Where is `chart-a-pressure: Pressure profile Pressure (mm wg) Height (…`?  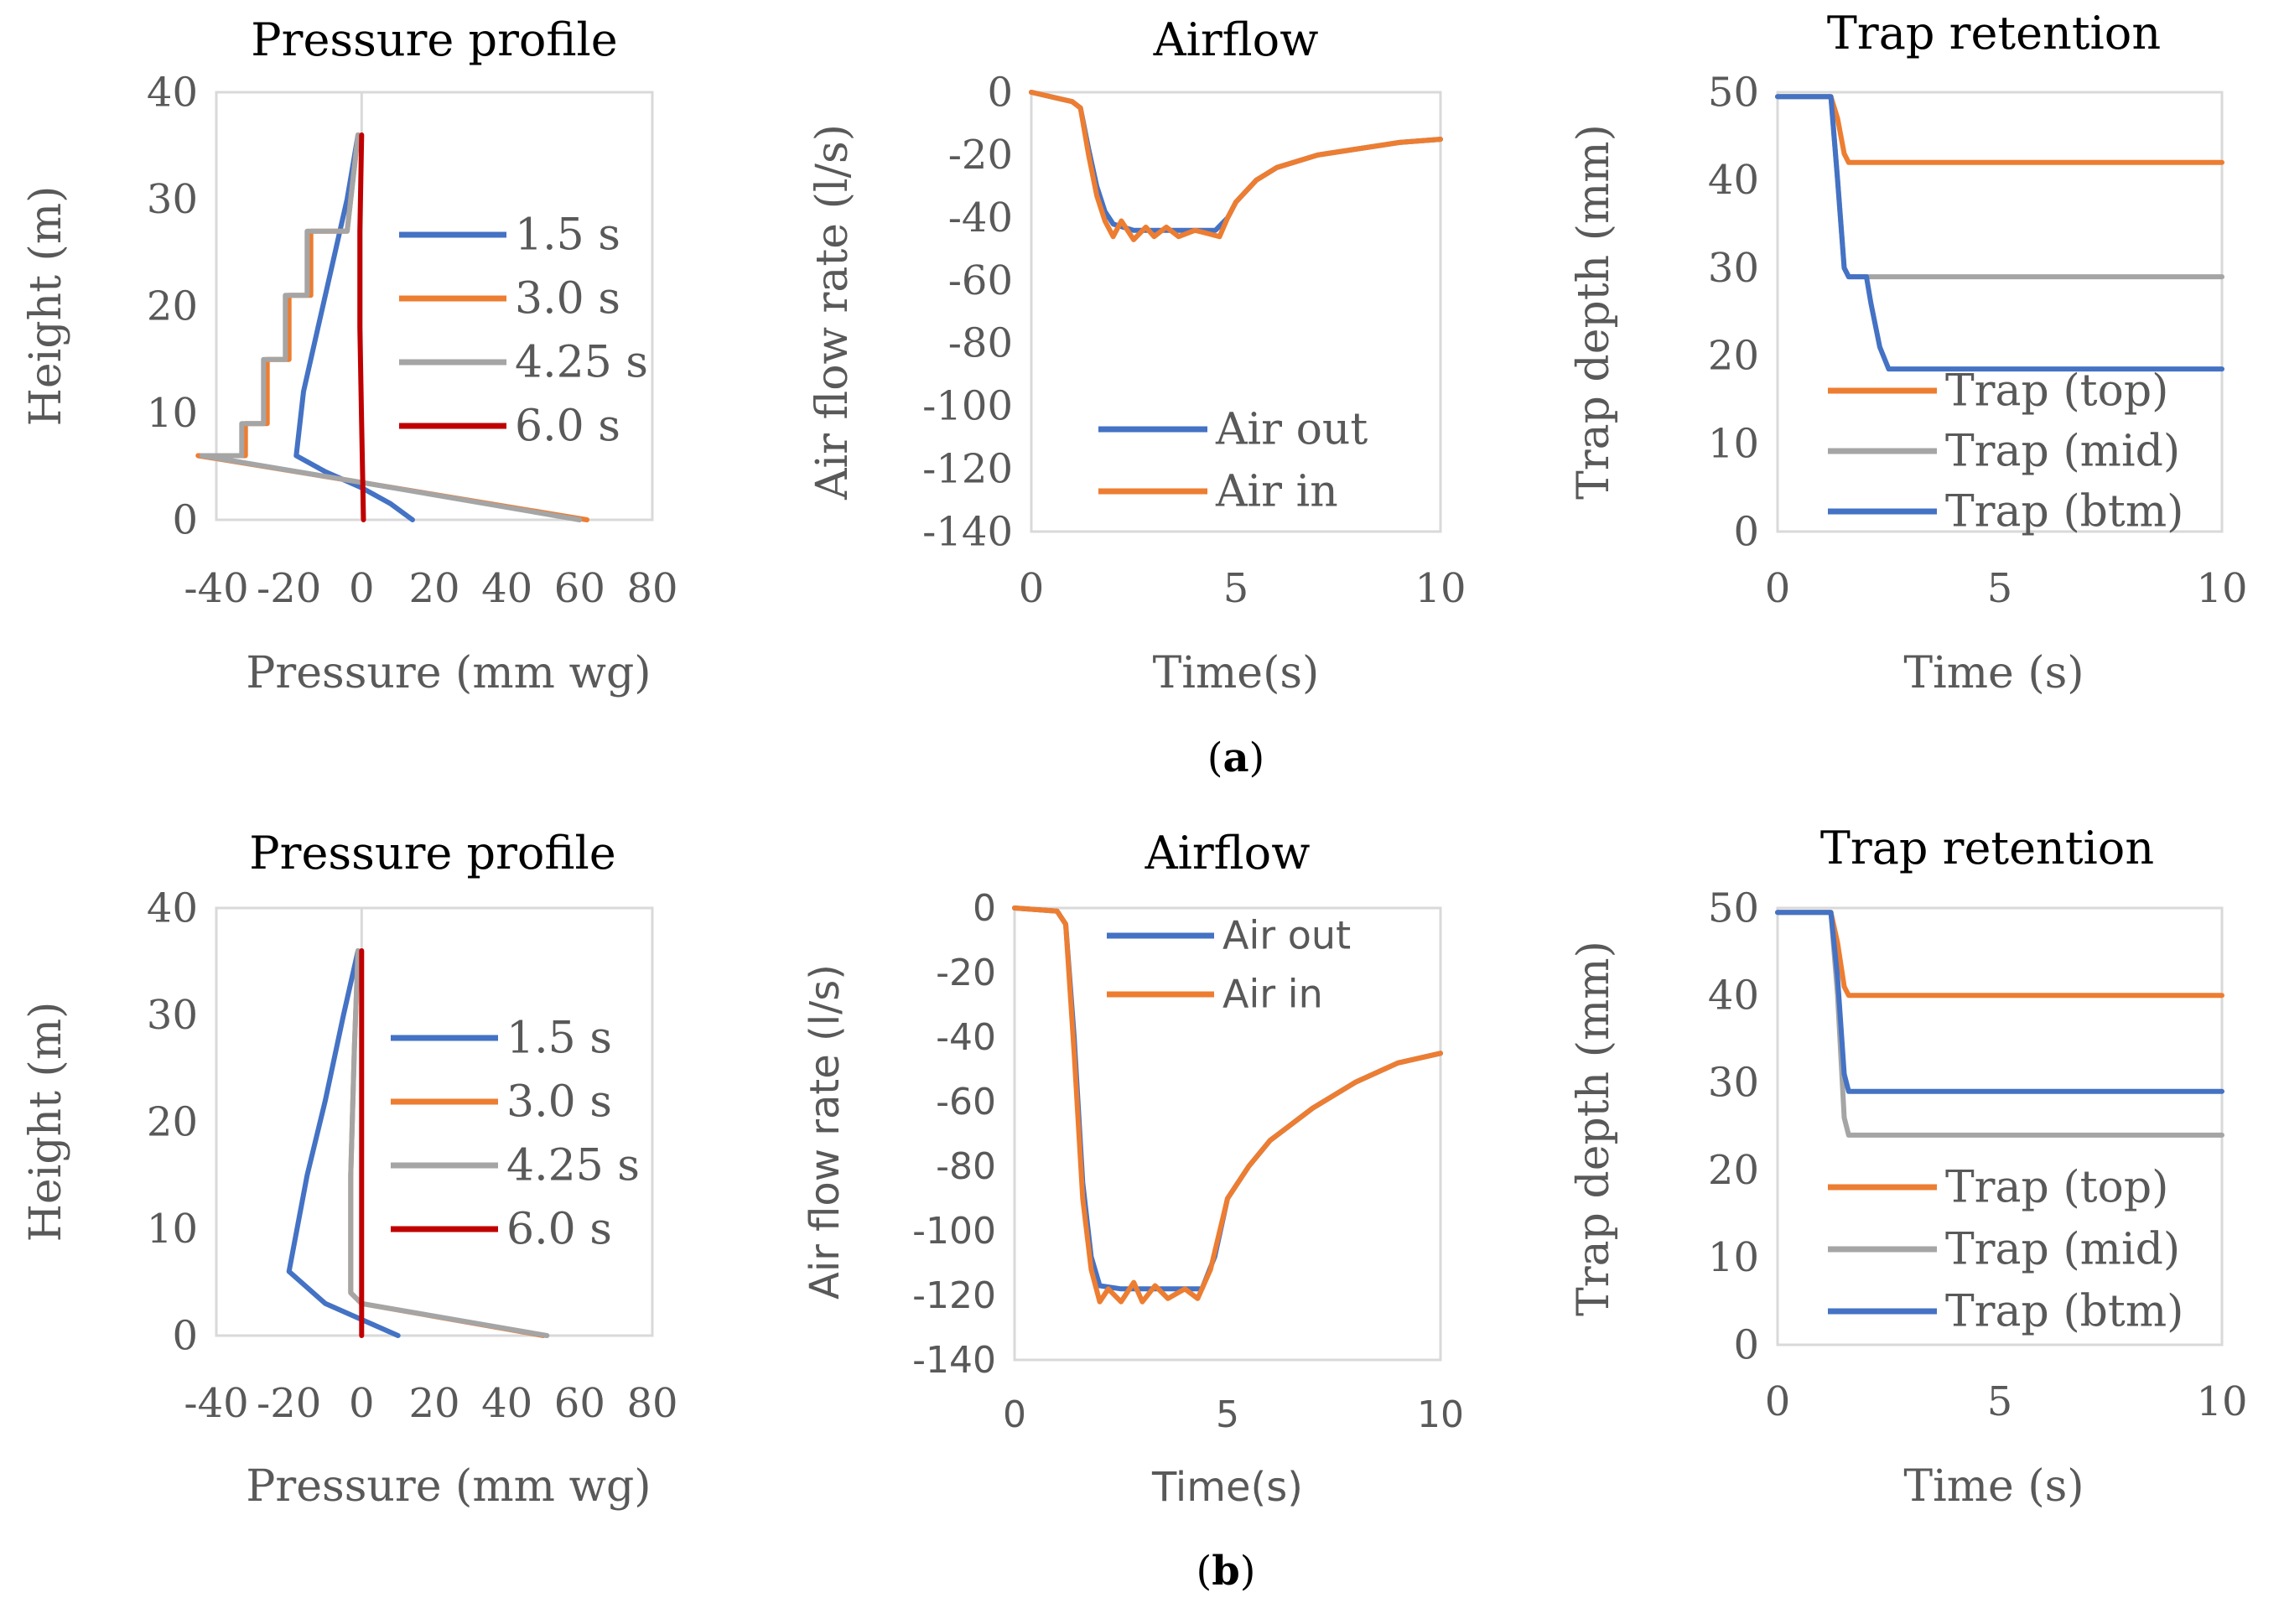 chart-a-pressure: Pressure profile Pressure (mm wg) Height (… is located at coordinates (349, 355).